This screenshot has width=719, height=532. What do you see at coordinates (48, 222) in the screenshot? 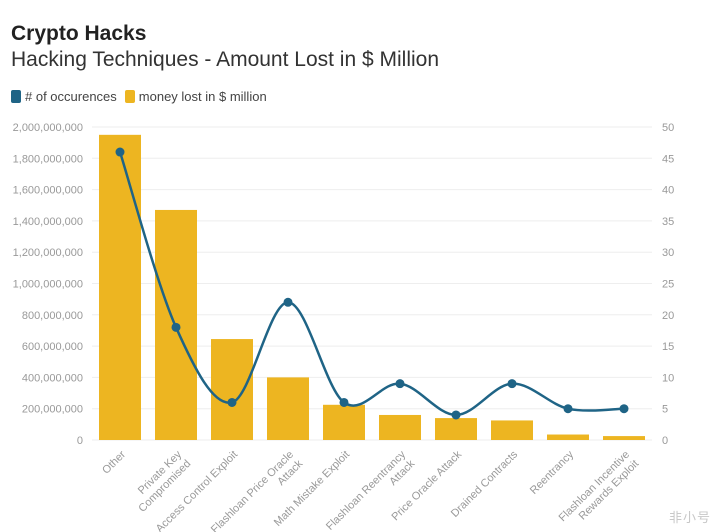
I see `y-tick-left: 1,400,000,000` at bounding box center [48, 222].